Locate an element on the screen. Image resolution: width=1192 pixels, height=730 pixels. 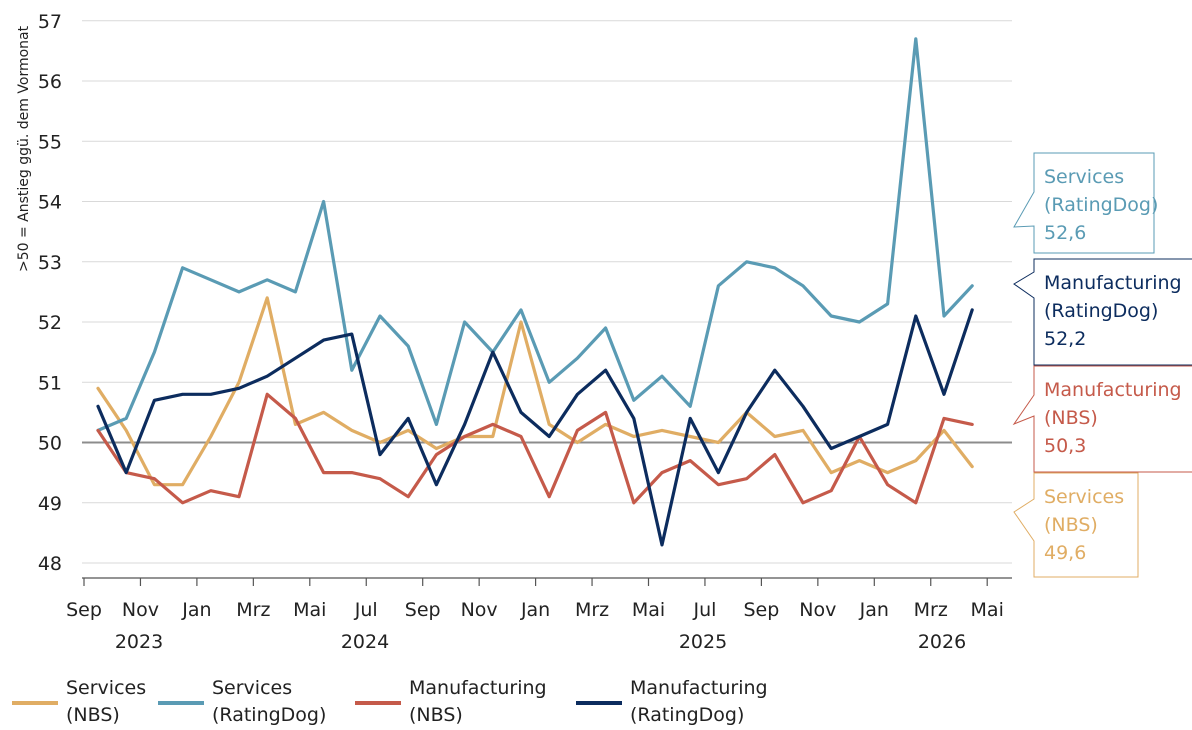
legend-item-3: Manufacturing (RatingDog) is located at coordinates (672, 701).